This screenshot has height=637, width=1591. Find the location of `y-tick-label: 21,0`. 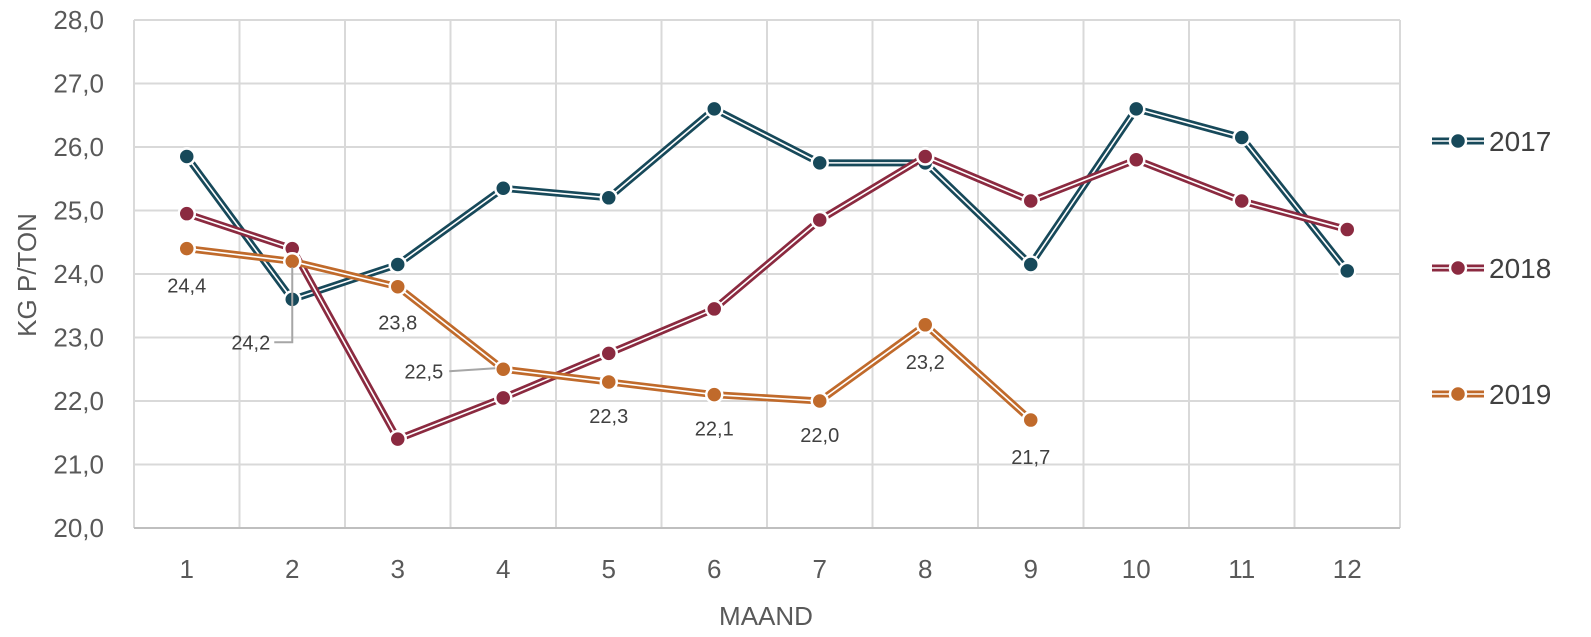

y-tick-label: 21,0 is located at coordinates (78, 465).